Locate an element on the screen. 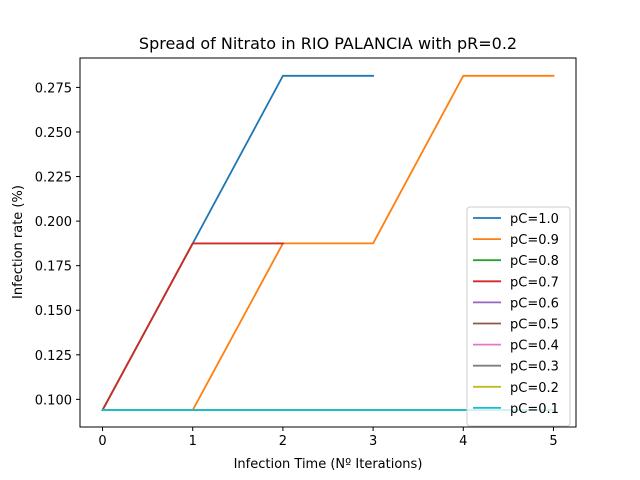 Image resolution: width=640 pixels, height=480 pixels. x-tick-label: 0 is located at coordinates (102, 441).